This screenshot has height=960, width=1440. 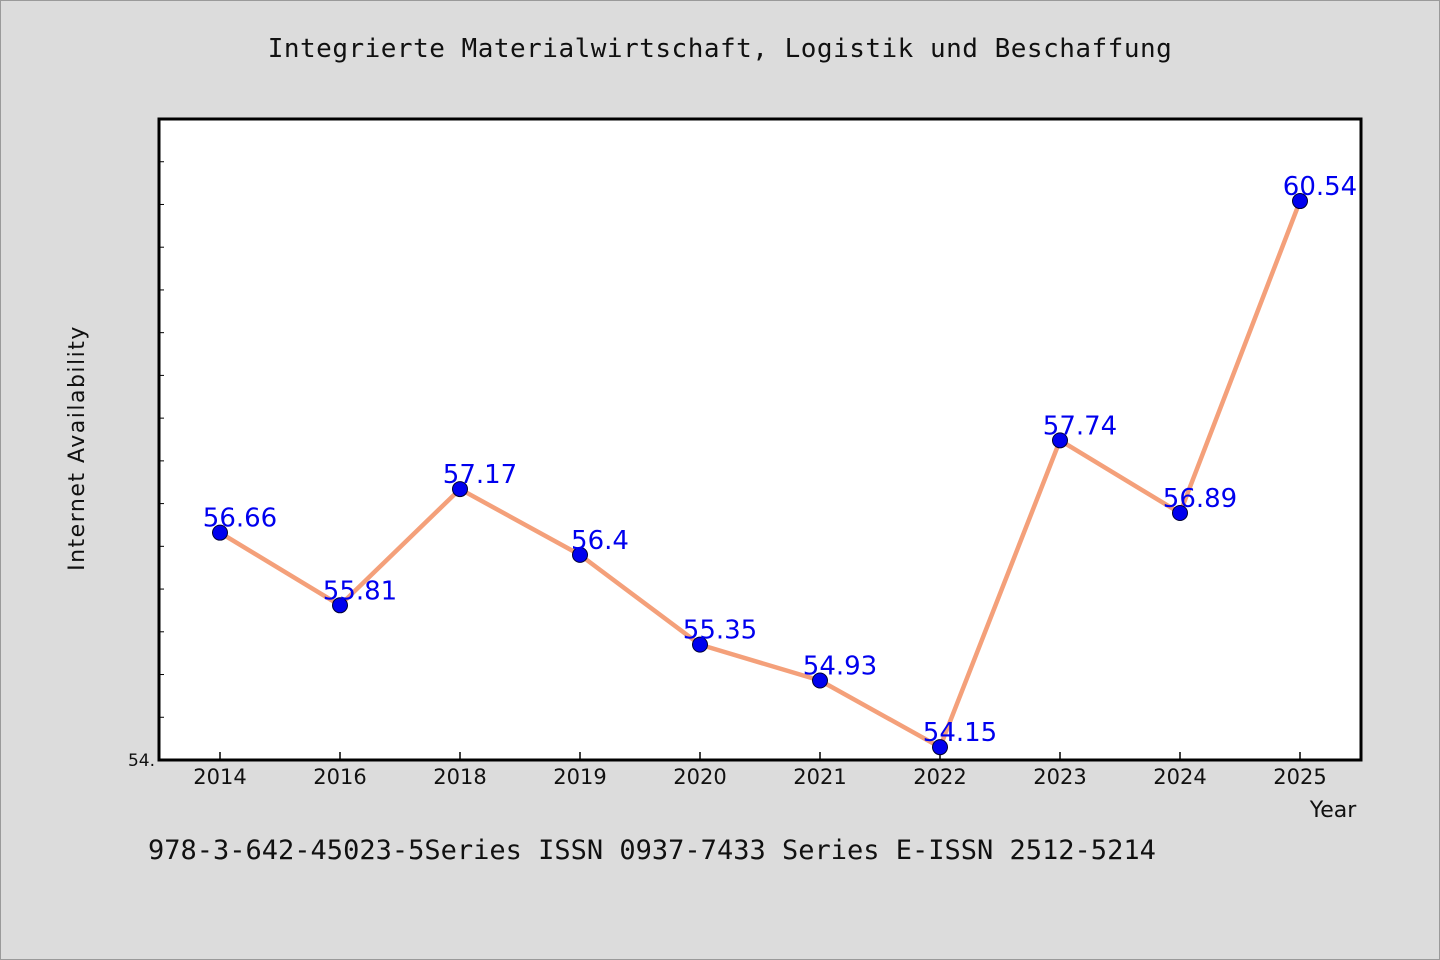 I want to click on x-axis-label: Year, so click(x=1333, y=810).